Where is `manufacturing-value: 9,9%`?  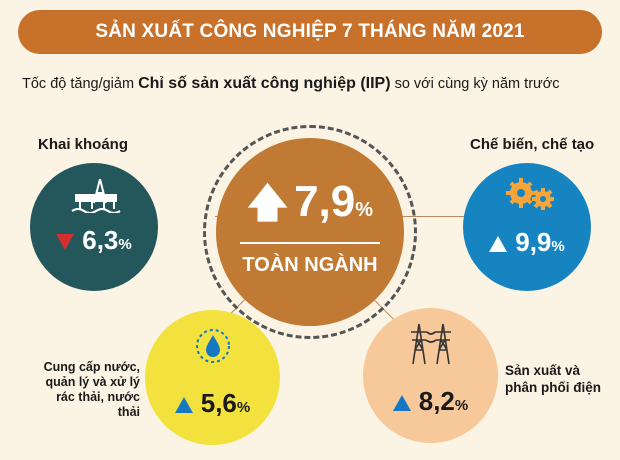
manufacturing-value: 9,9% is located at coordinates (527, 242).